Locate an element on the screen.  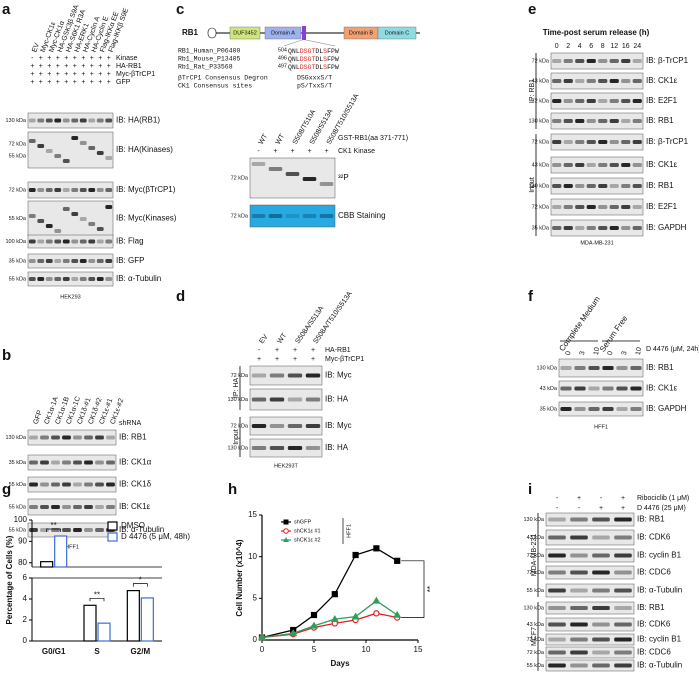
sequence-name: RB1_Human_P06400 is located at coordinates (209, 51).